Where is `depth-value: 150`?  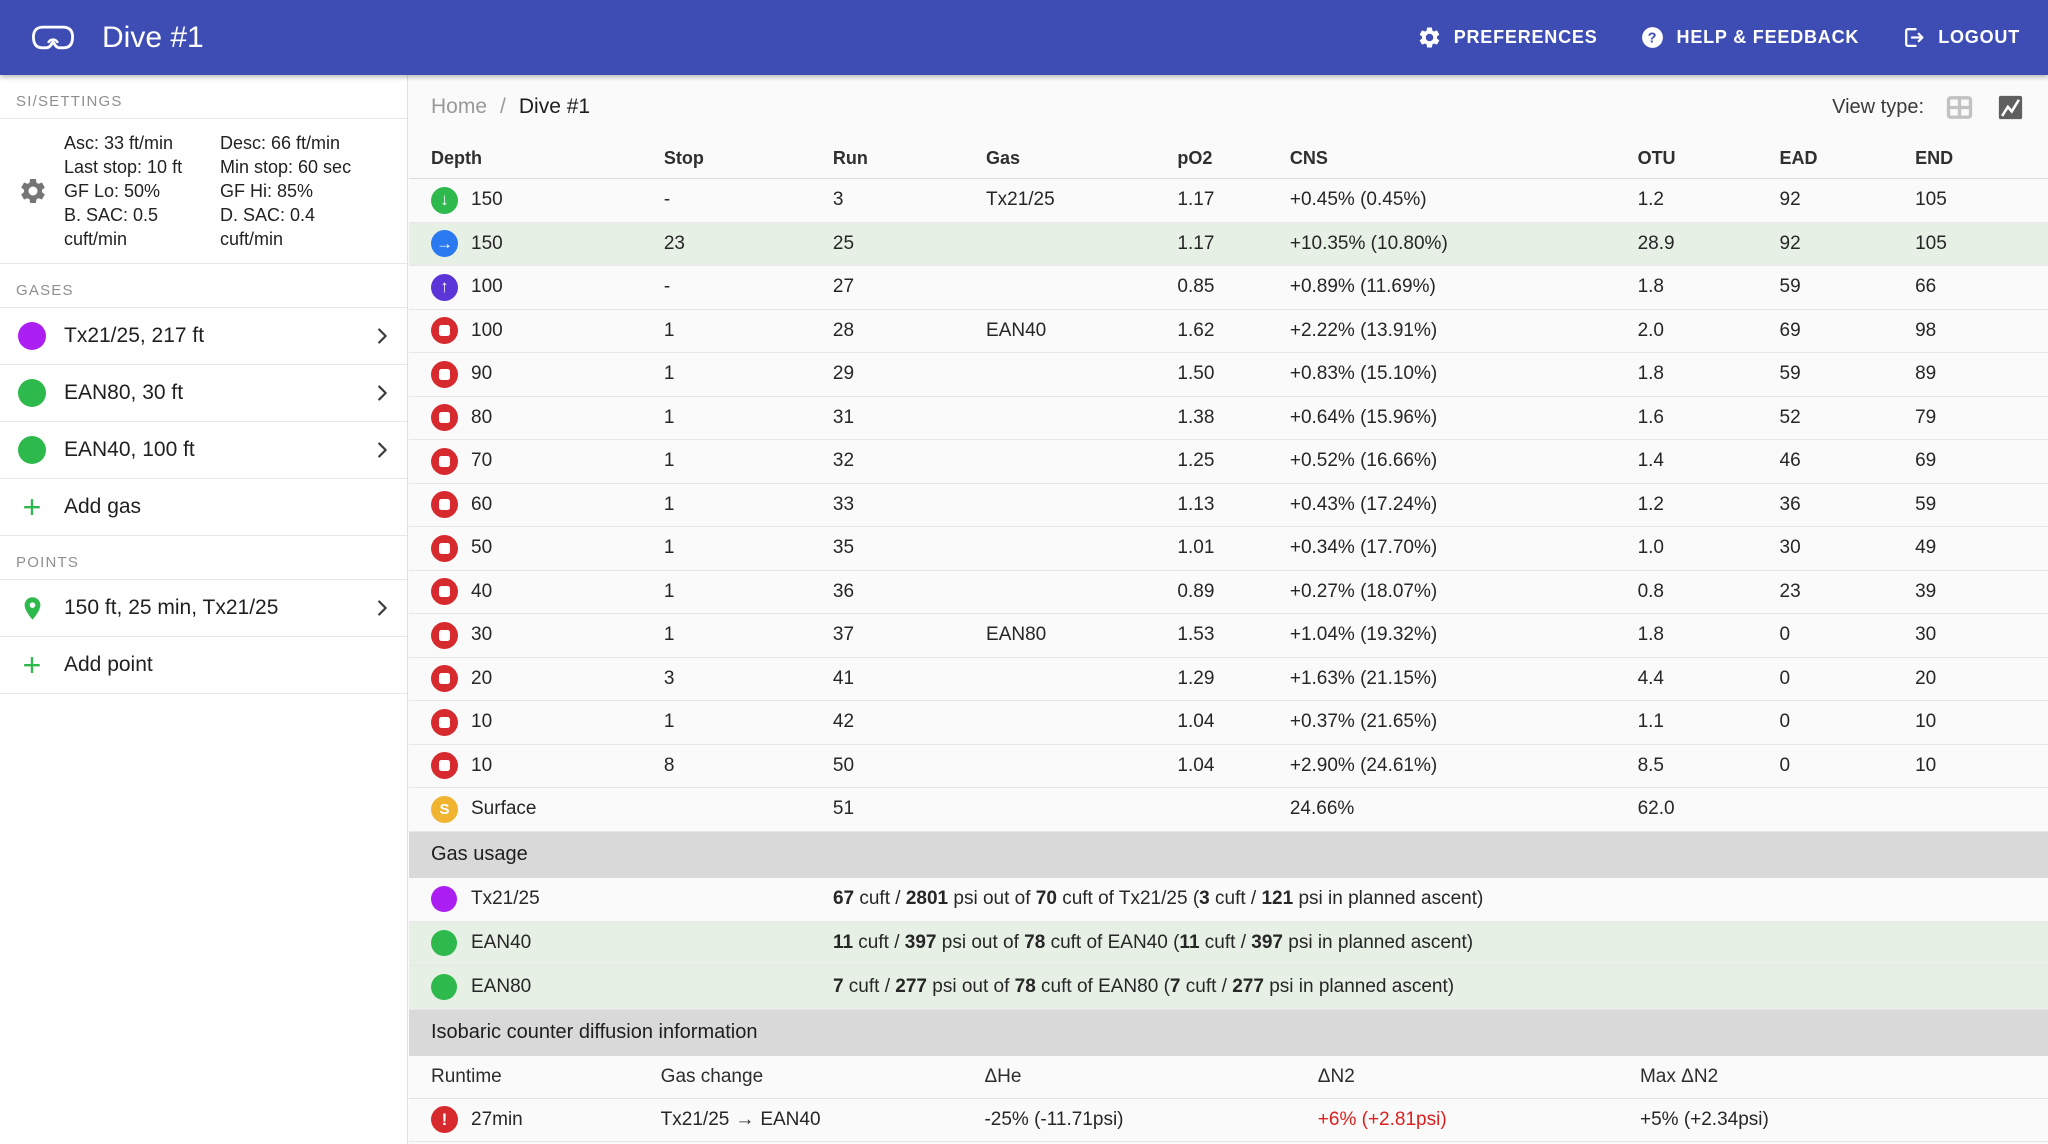 depth-value: 150 is located at coordinates (487, 243).